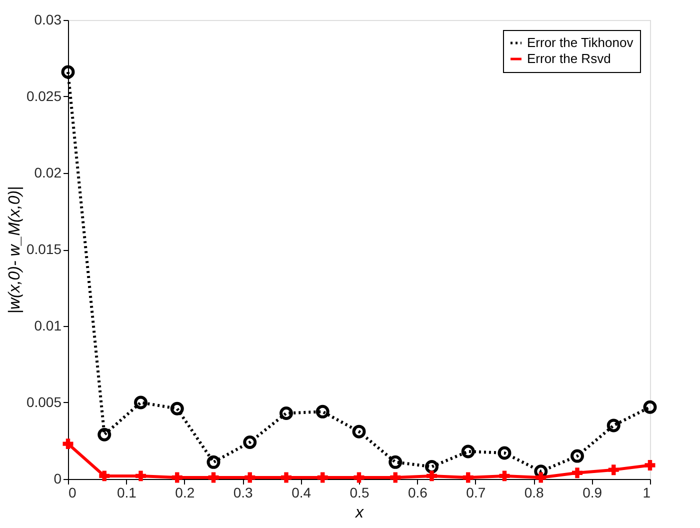 This screenshot has width=700, height=528. What do you see at coordinates (592, 492) in the screenshot?
I see `x-tick-label: 0.9` at bounding box center [592, 492].